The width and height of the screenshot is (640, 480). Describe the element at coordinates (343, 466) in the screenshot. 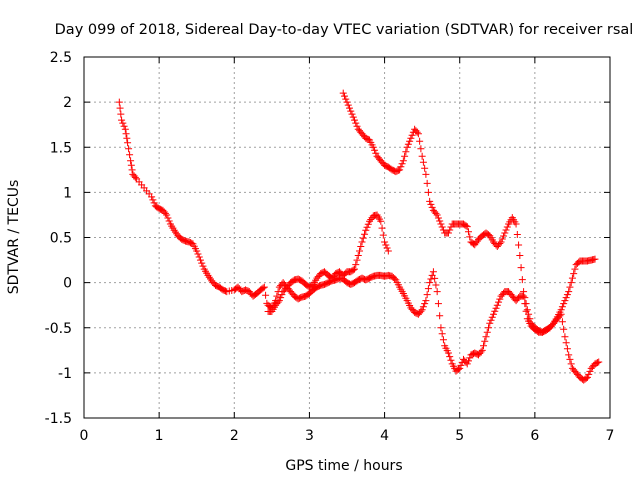

I see `x-axis-label: GPS time / hours` at that location.